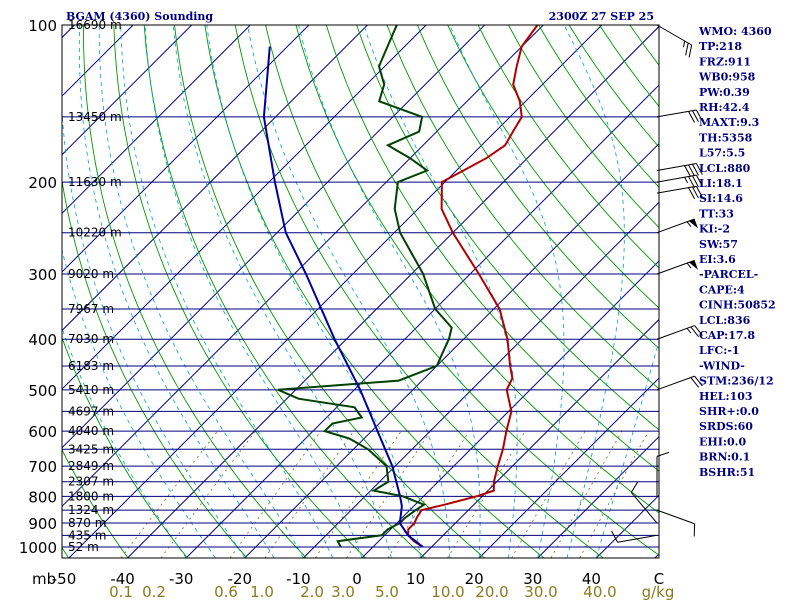 The image size is (800, 600). Describe the element at coordinates (42, 467) in the screenshot. I see `pressure-tick-label: 700` at that location.